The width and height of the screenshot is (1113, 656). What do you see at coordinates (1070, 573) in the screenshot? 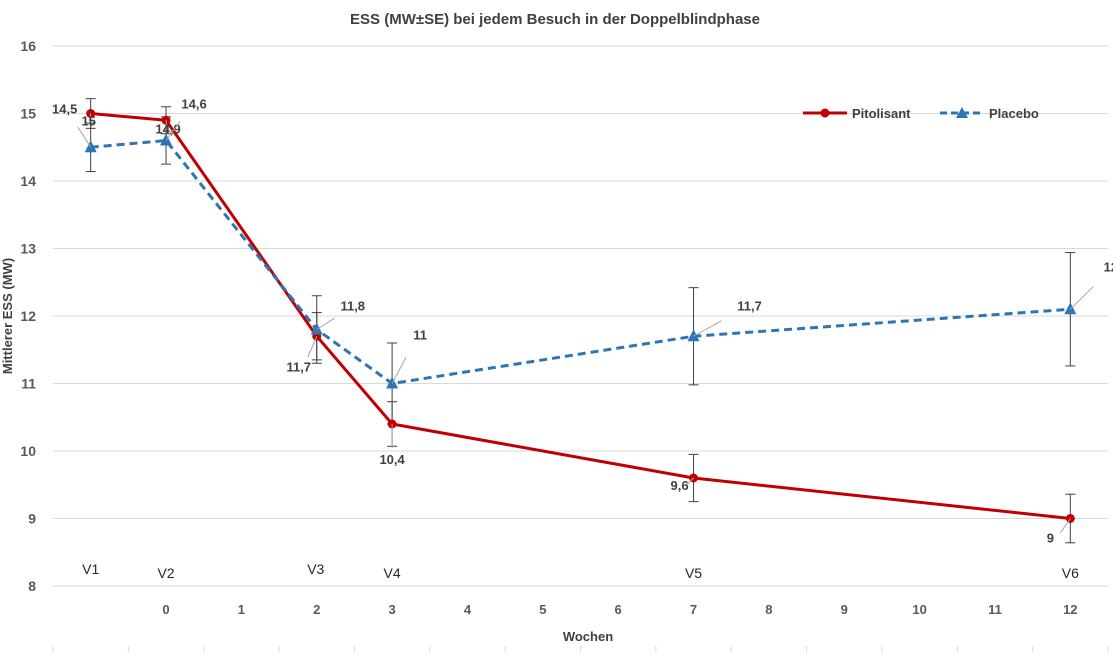
I see `visit-label: V6` at bounding box center [1070, 573].